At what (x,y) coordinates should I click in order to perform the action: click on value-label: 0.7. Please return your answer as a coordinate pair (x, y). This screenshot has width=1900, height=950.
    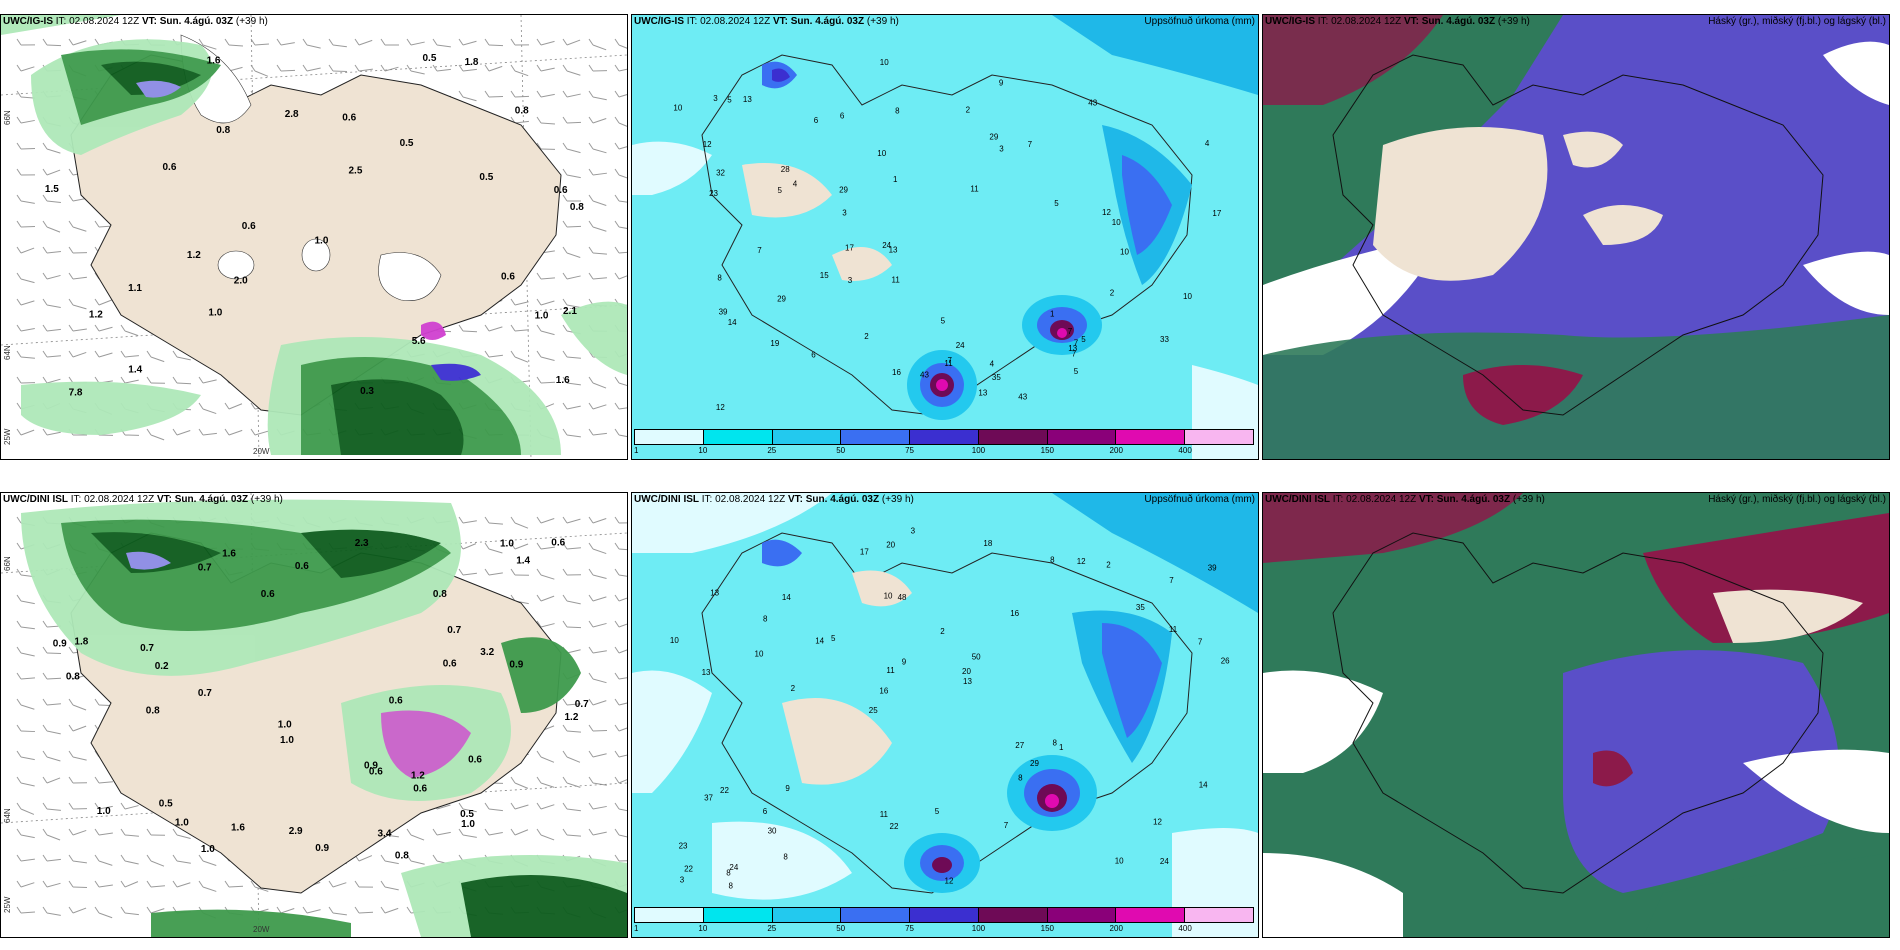
    Looking at the image, I should click on (205, 568).